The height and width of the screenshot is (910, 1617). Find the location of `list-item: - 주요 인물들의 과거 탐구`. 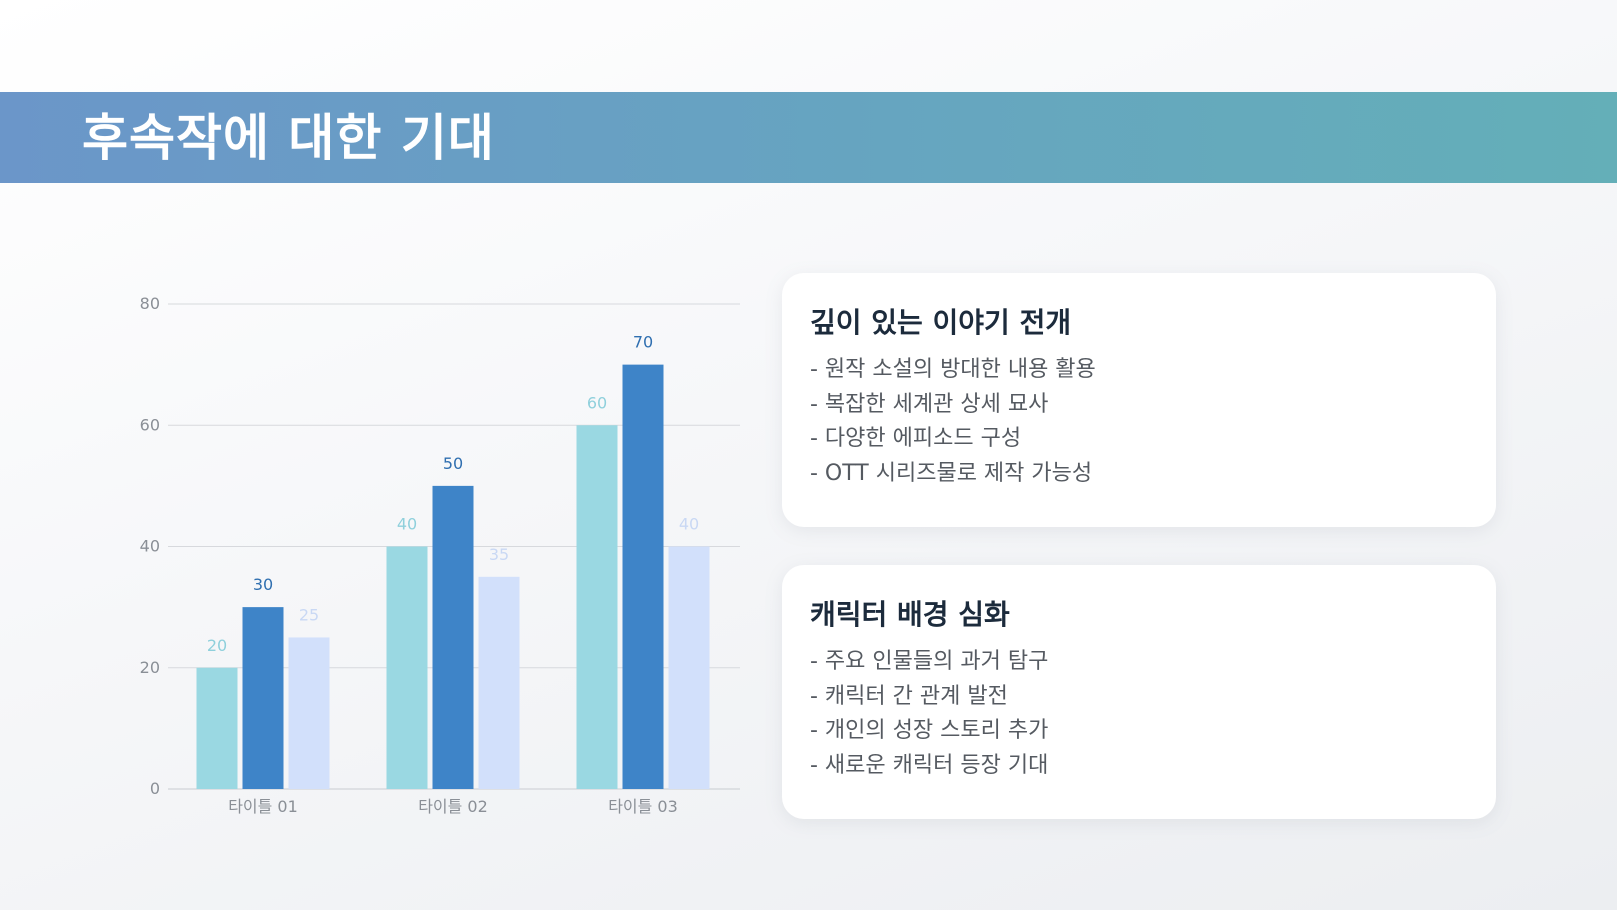

list-item: - 주요 인물들의 과거 탐구 is located at coordinates (929, 661).